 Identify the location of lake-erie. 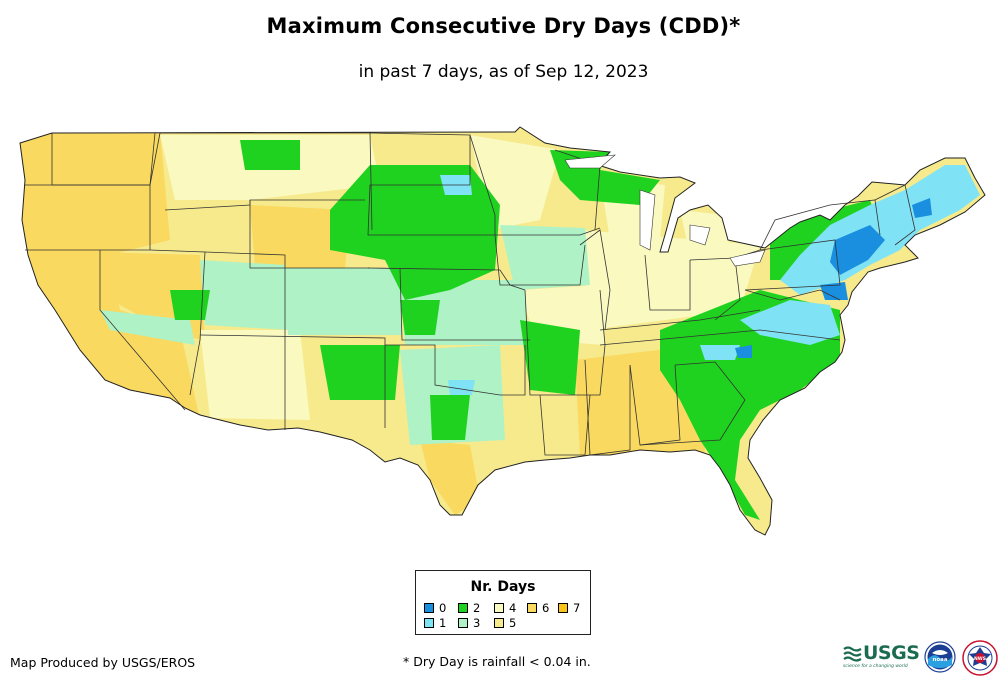
(747, 258).